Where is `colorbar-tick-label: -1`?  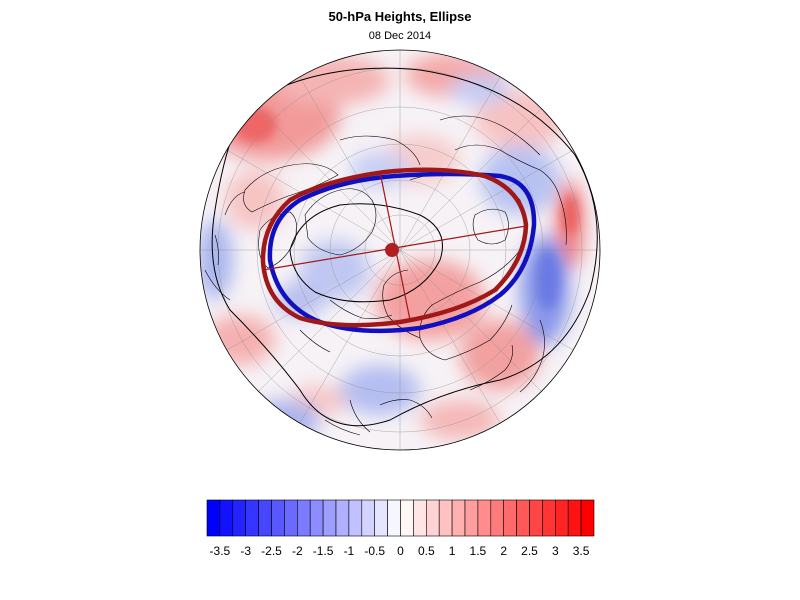
colorbar-tick-label: -1 is located at coordinates (349, 551).